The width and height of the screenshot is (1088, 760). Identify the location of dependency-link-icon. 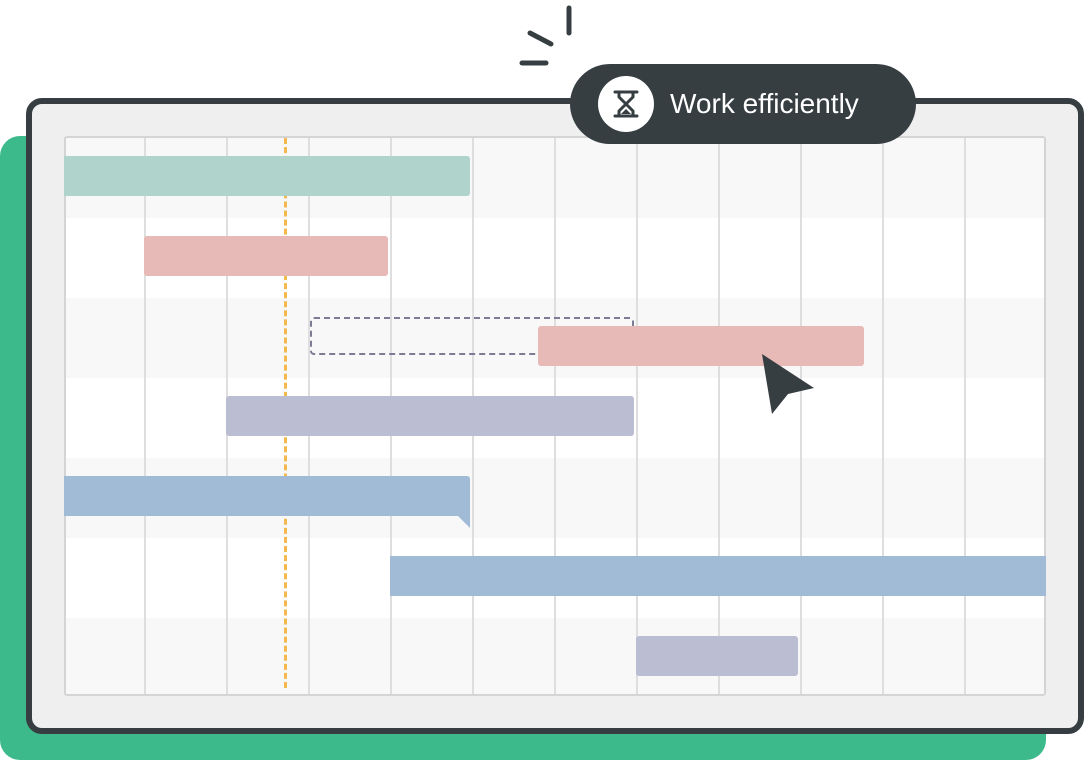
(463, 521).